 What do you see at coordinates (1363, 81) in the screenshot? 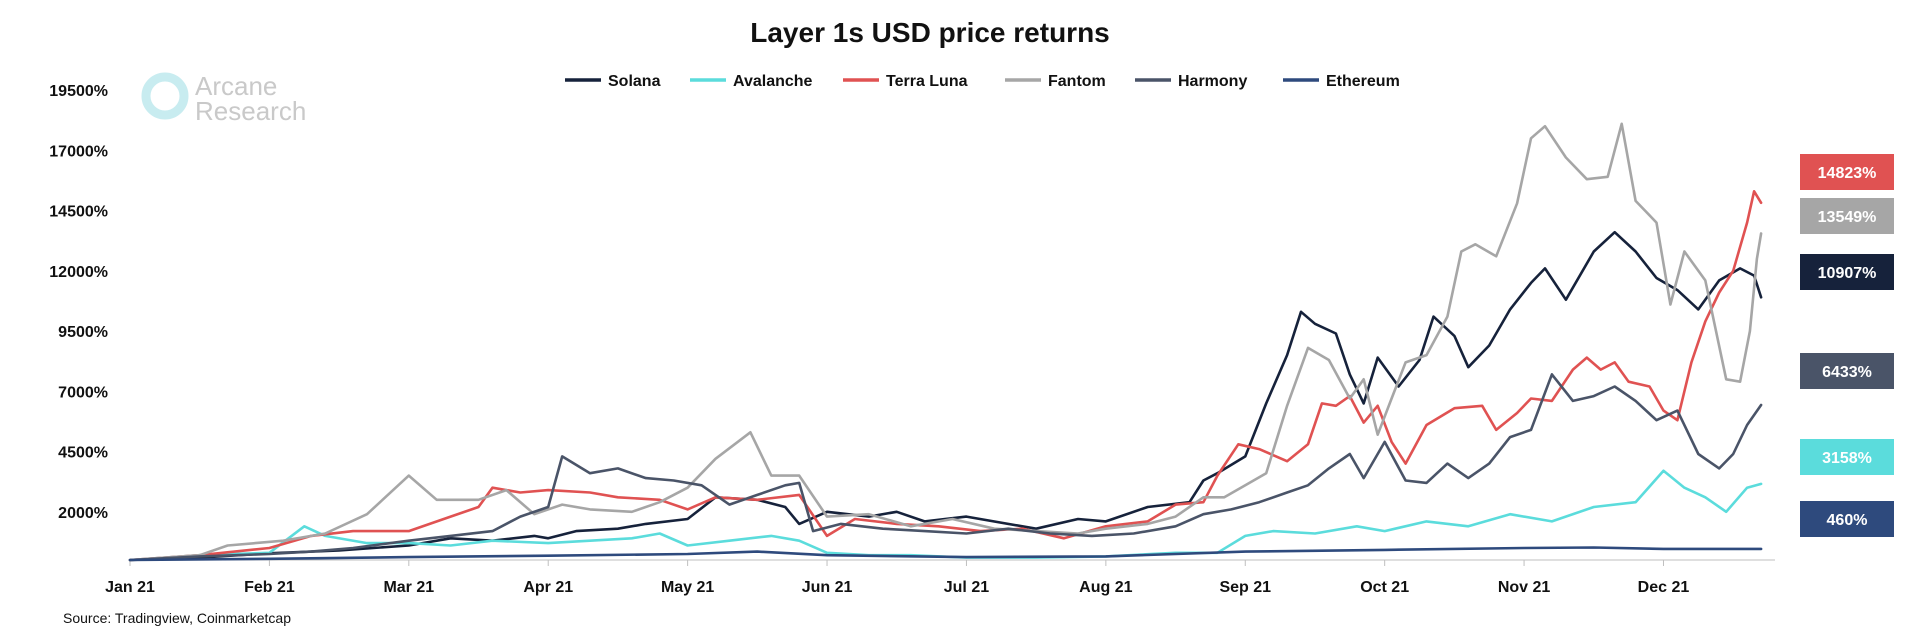
I see `legend-label: Ethereum` at bounding box center [1363, 81].